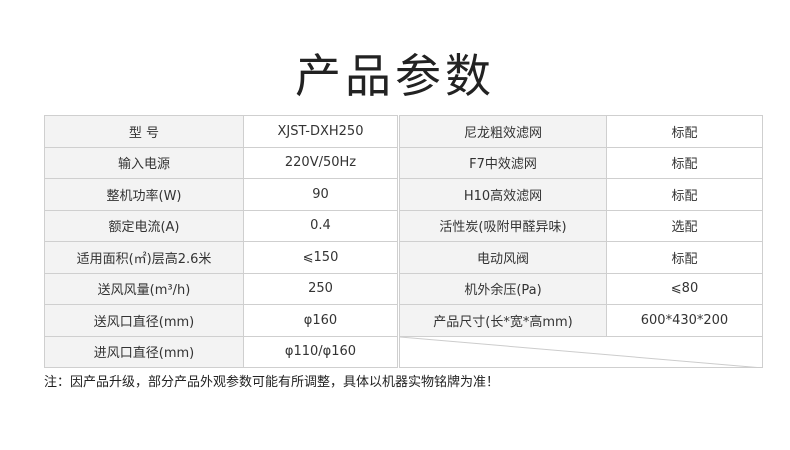 This screenshot has height=450, width=790. What do you see at coordinates (320, 194) in the screenshot?
I see `spec-value: 90` at bounding box center [320, 194].